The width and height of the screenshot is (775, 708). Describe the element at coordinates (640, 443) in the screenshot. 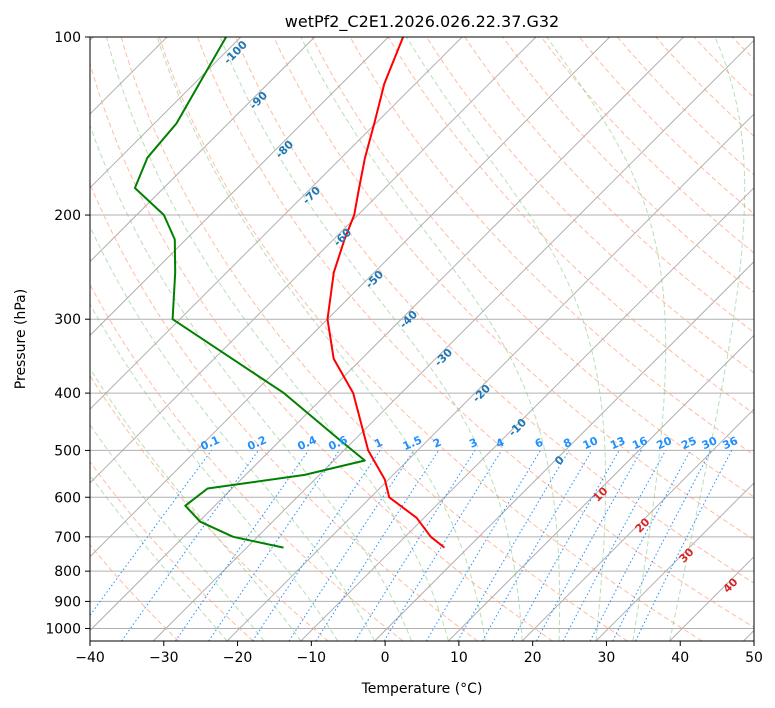

I see `mixing-ratio-label: 16` at that location.